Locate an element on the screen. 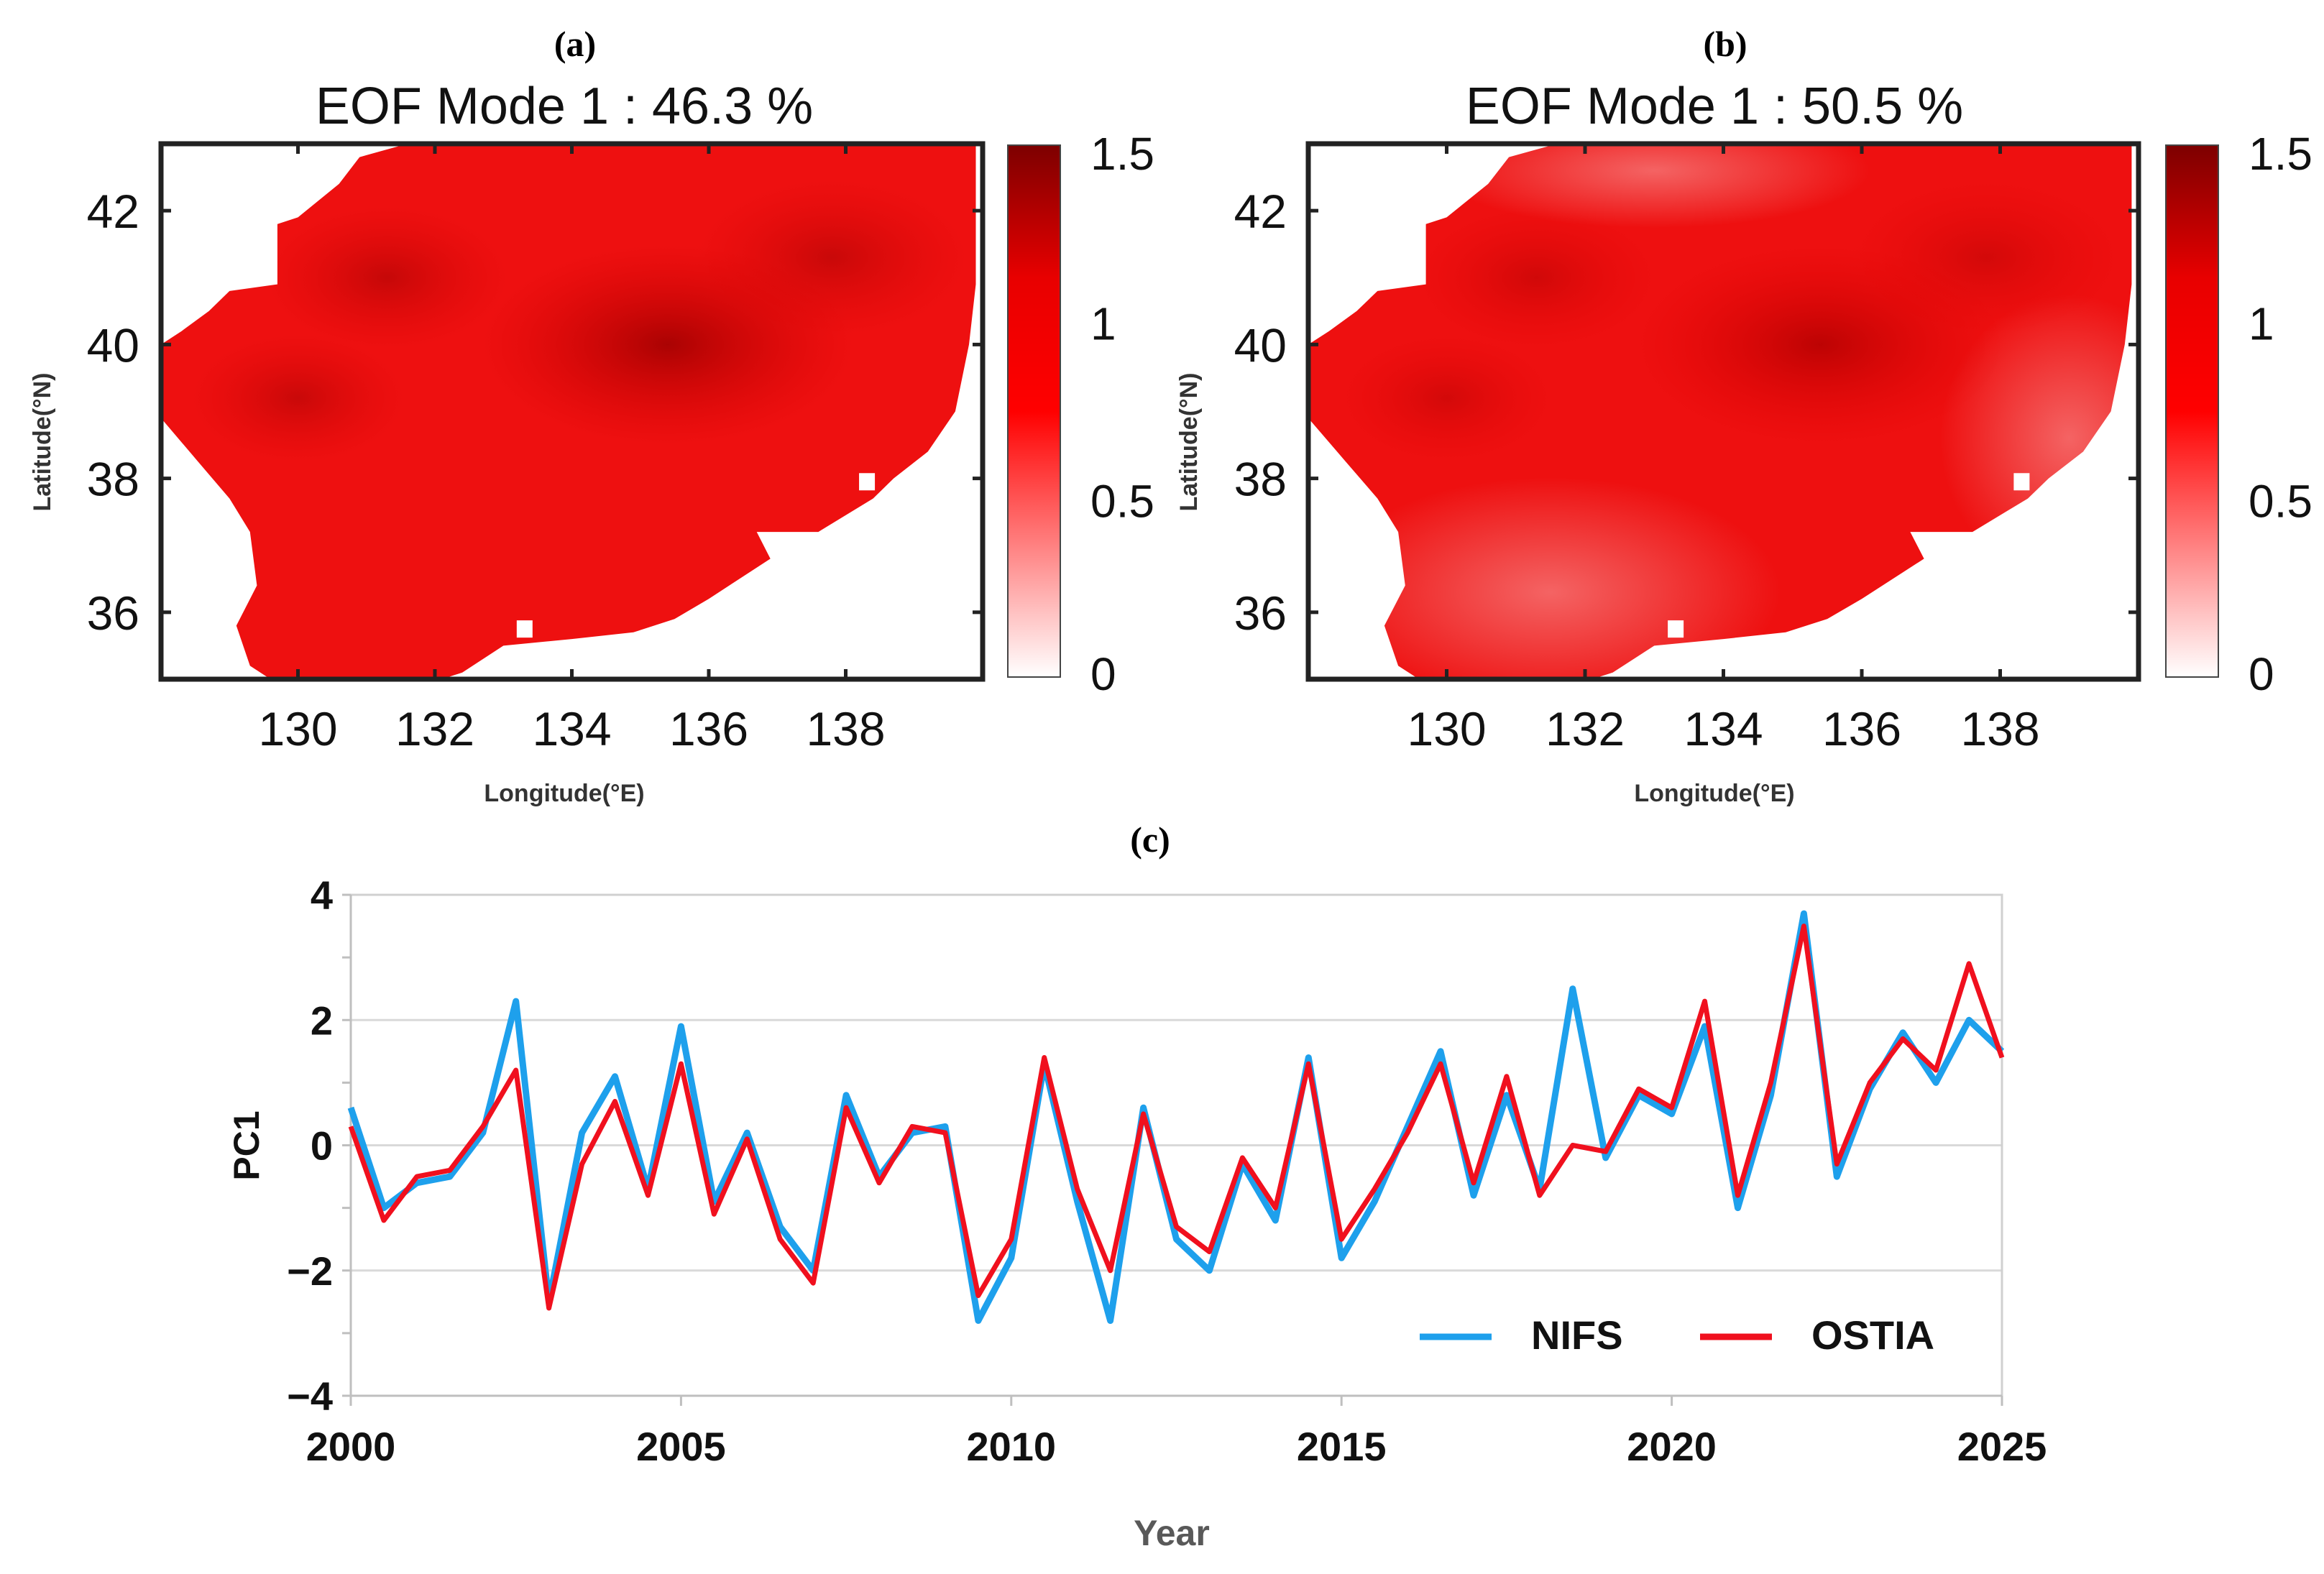 The height and width of the screenshot is (1574, 2324). map-b-title: EOF Mode 1 : 50.5 % is located at coordinates (1715, 106).